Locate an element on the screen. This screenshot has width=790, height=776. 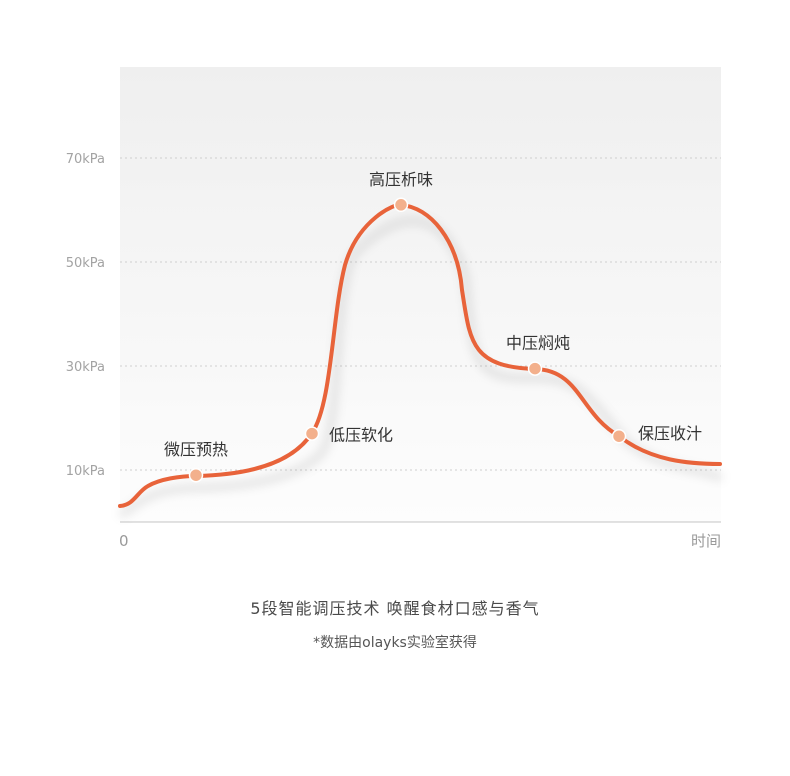
x-tick-origin: 0 is located at coordinates (124, 541).